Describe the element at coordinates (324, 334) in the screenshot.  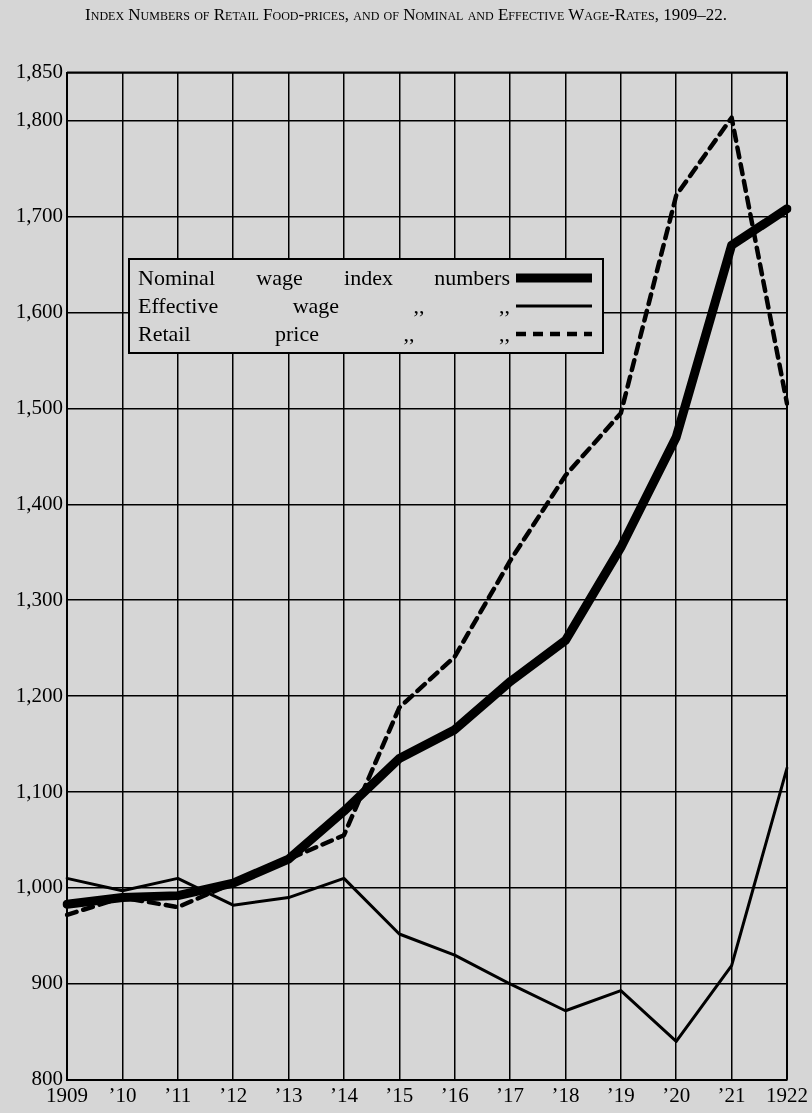
I see `legend-label: Retail price ,, ,,` at that location.